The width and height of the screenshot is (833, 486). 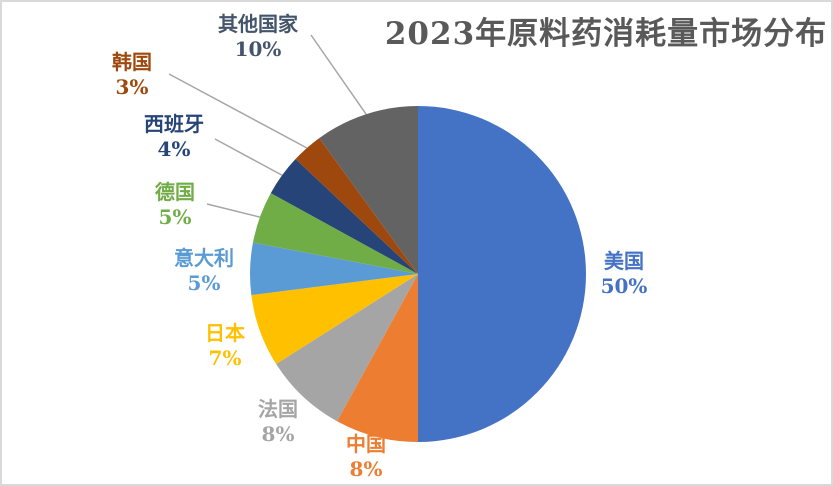 What do you see at coordinates (258, 24) in the screenshot?
I see `slice-label-name: 其他国家` at bounding box center [258, 24].